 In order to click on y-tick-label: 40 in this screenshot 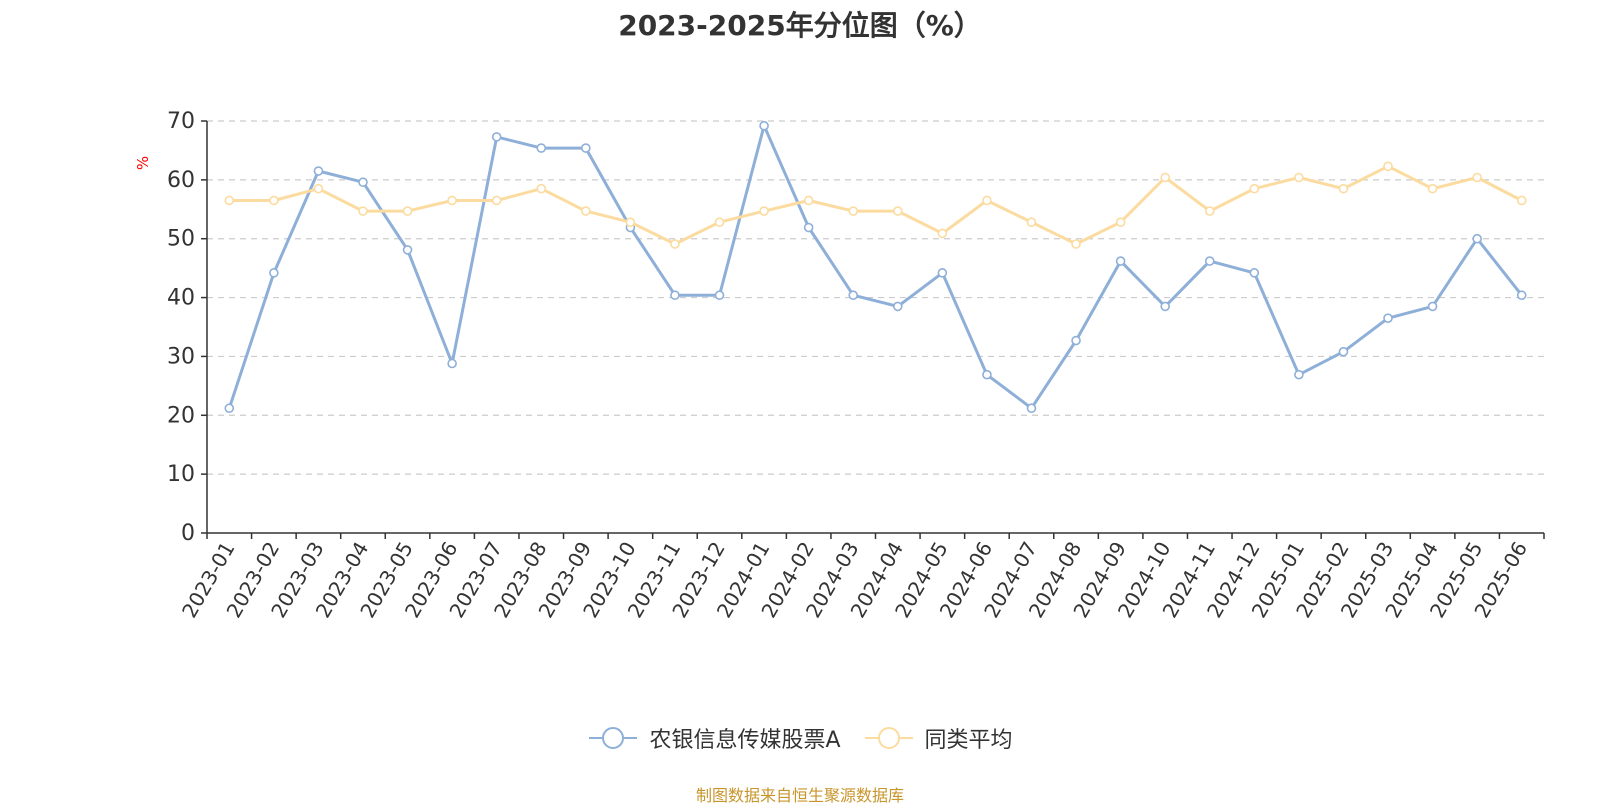, I will do `click(181, 298)`.